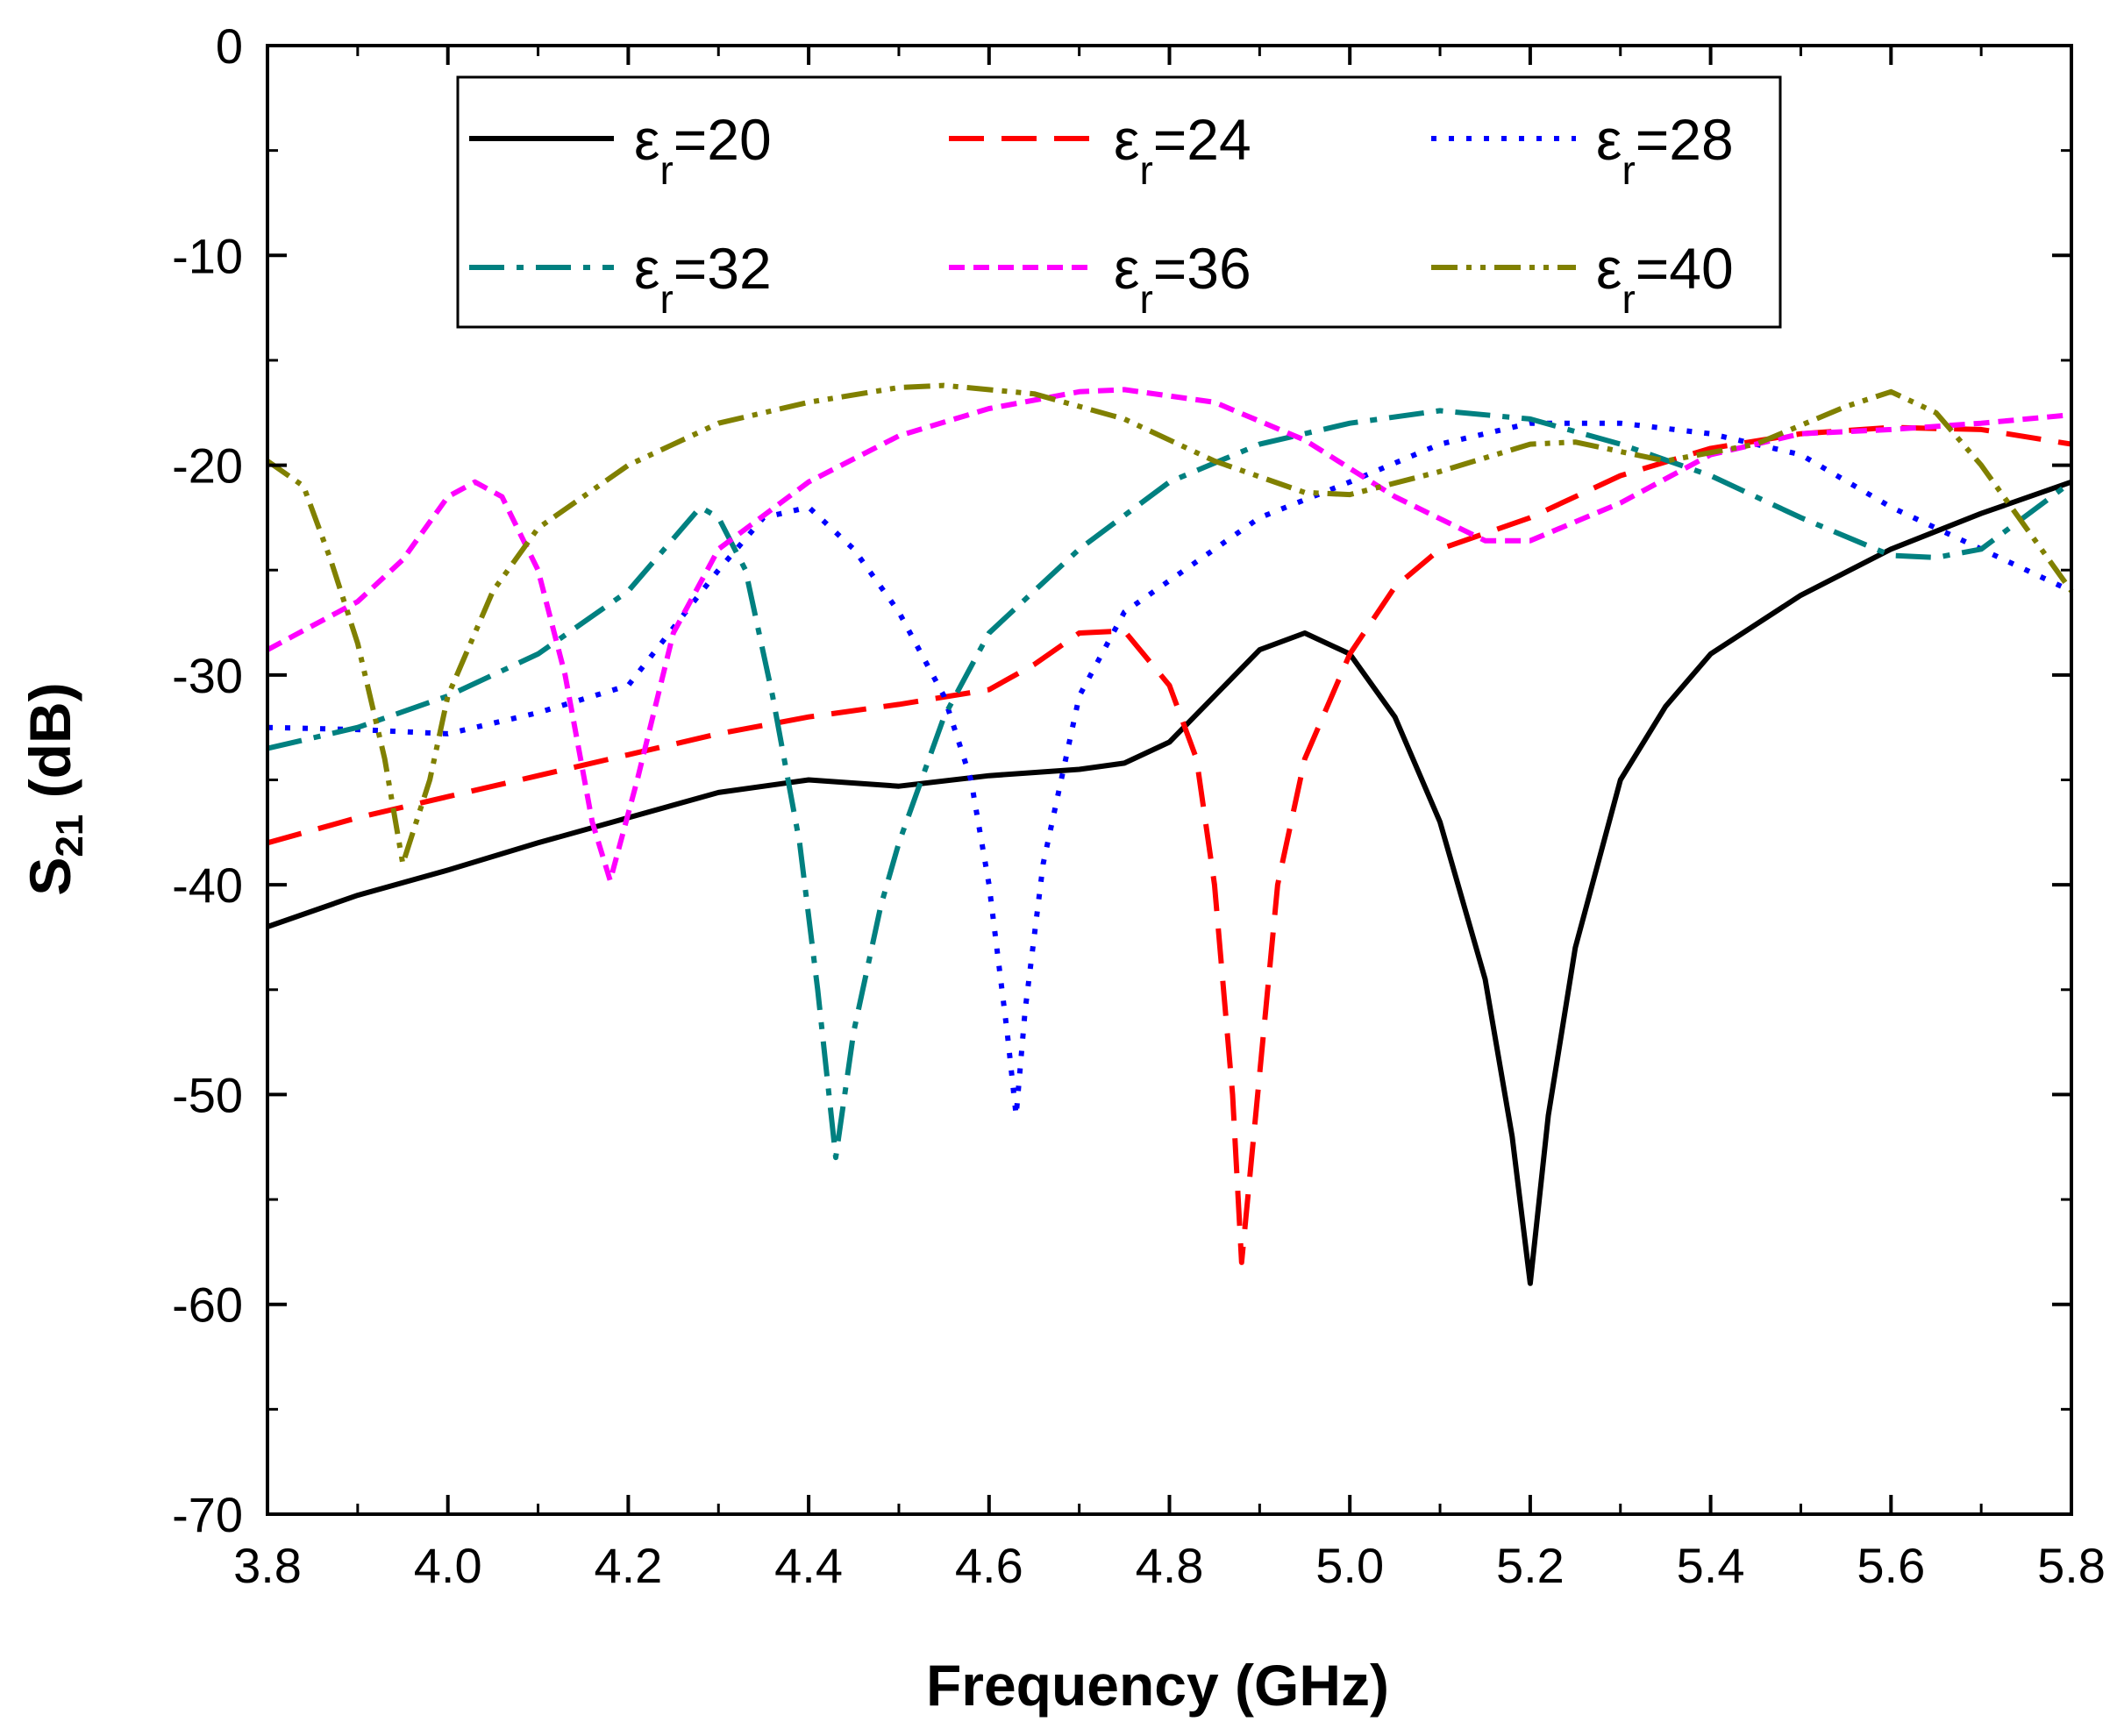 The image size is (2117, 1736). What do you see at coordinates (1349, 1565) in the screenshot?
I see `x-tick-label-6: 5.0` at bounding box center [1349, 1565].